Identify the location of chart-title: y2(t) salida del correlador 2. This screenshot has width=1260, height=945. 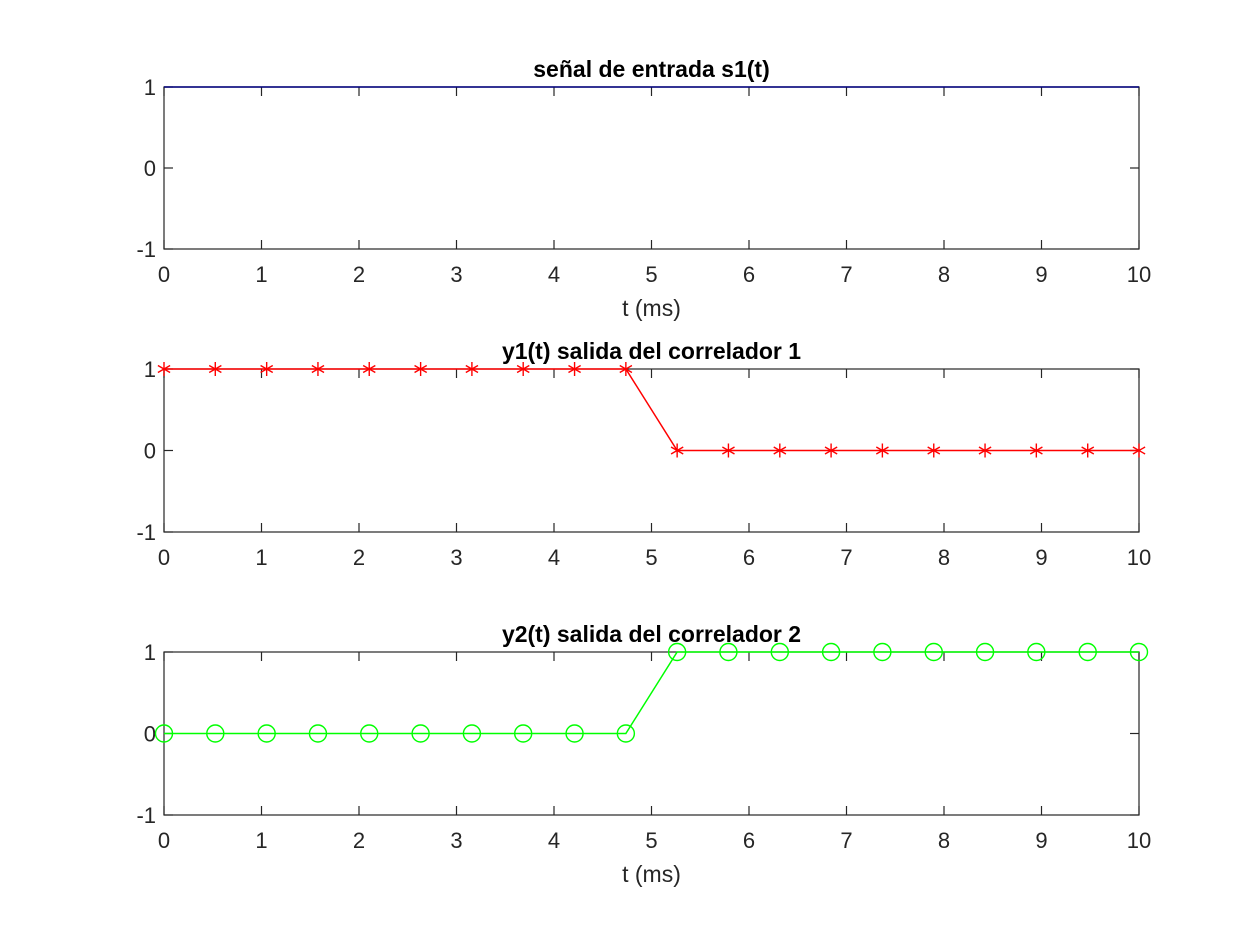
(651, 634).